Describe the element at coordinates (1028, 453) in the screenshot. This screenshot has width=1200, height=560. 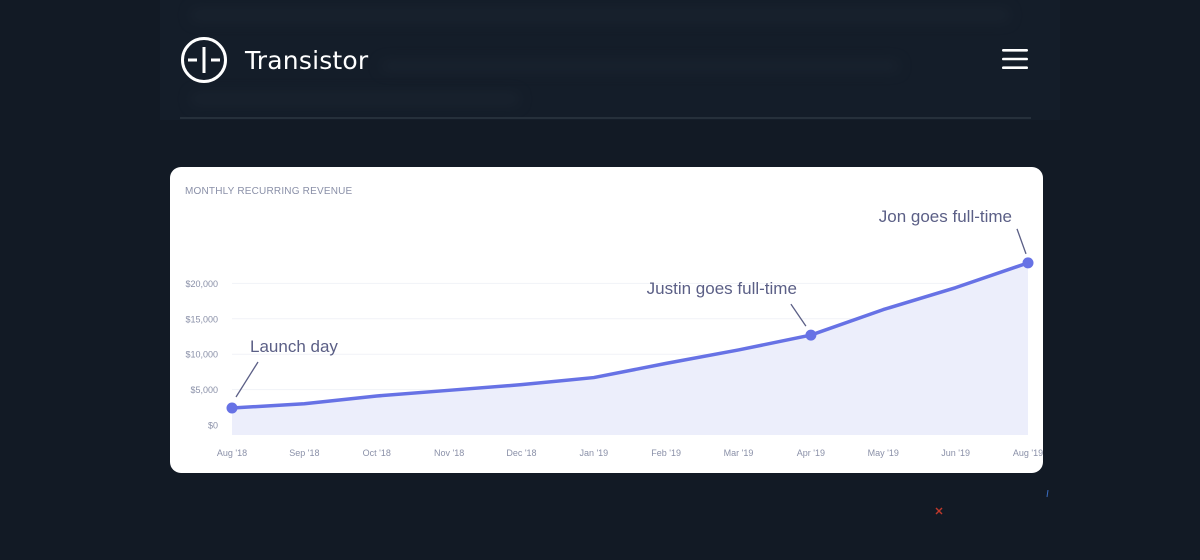
I see `x-tick-label: Aug '19` at that location.